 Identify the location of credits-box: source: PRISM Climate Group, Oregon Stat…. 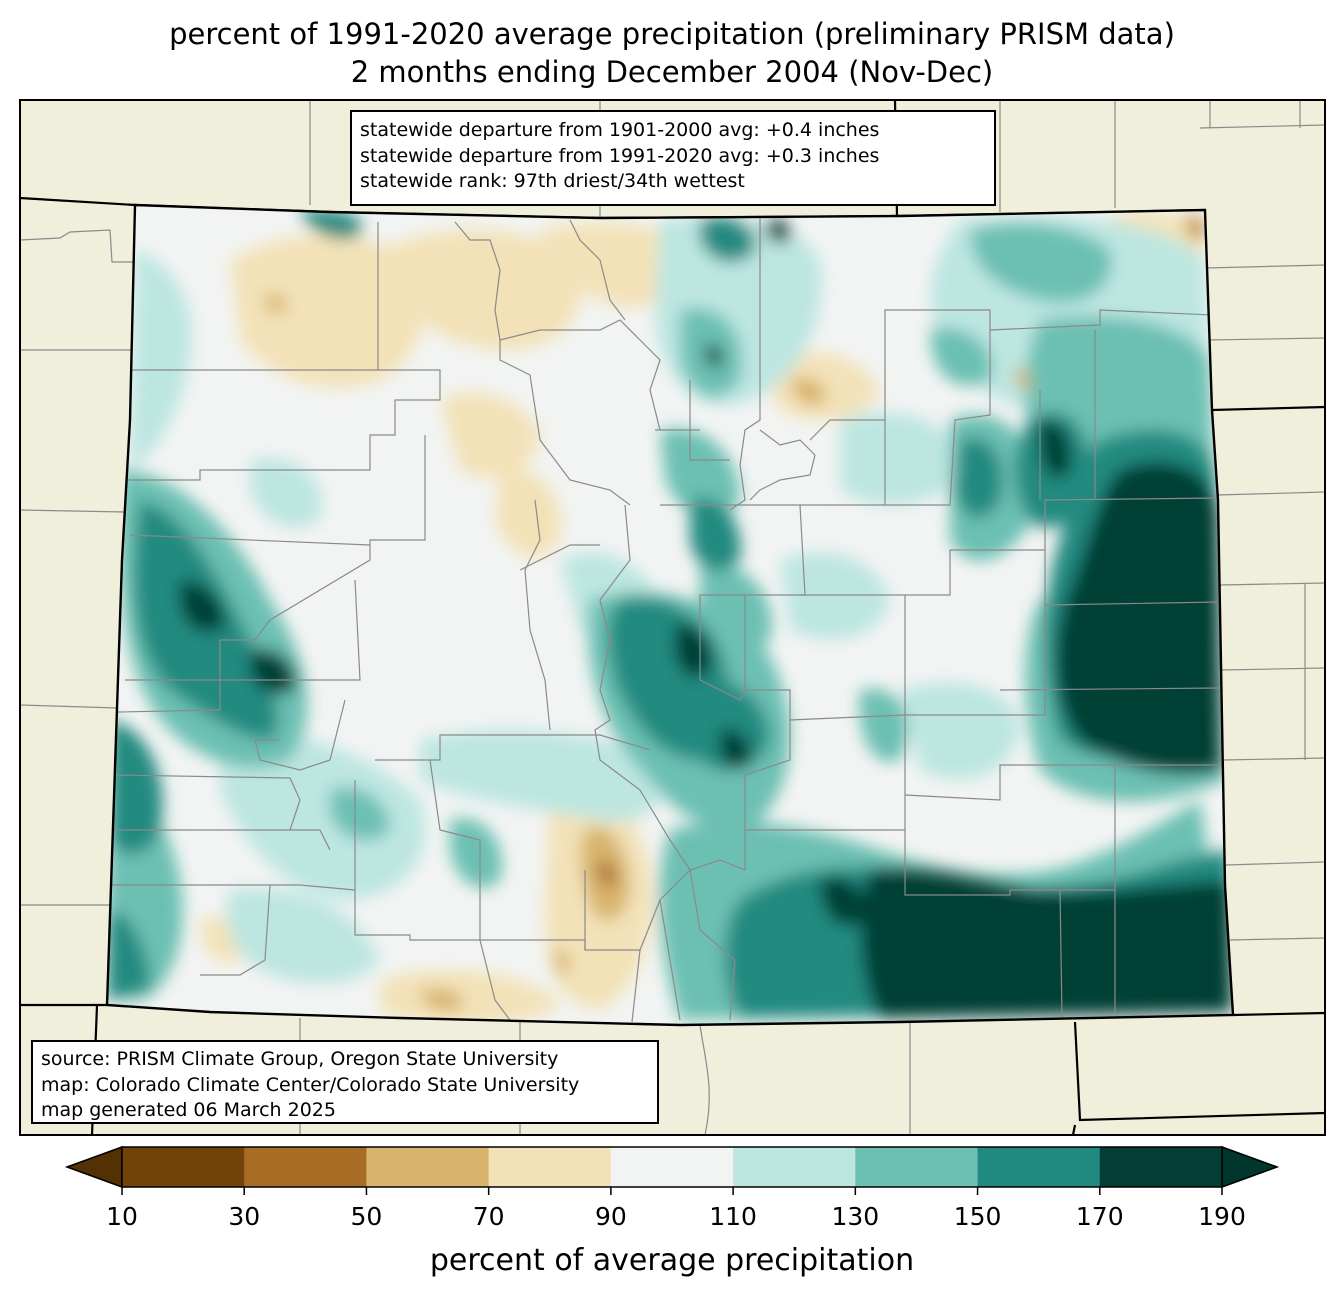
(345, 1082).